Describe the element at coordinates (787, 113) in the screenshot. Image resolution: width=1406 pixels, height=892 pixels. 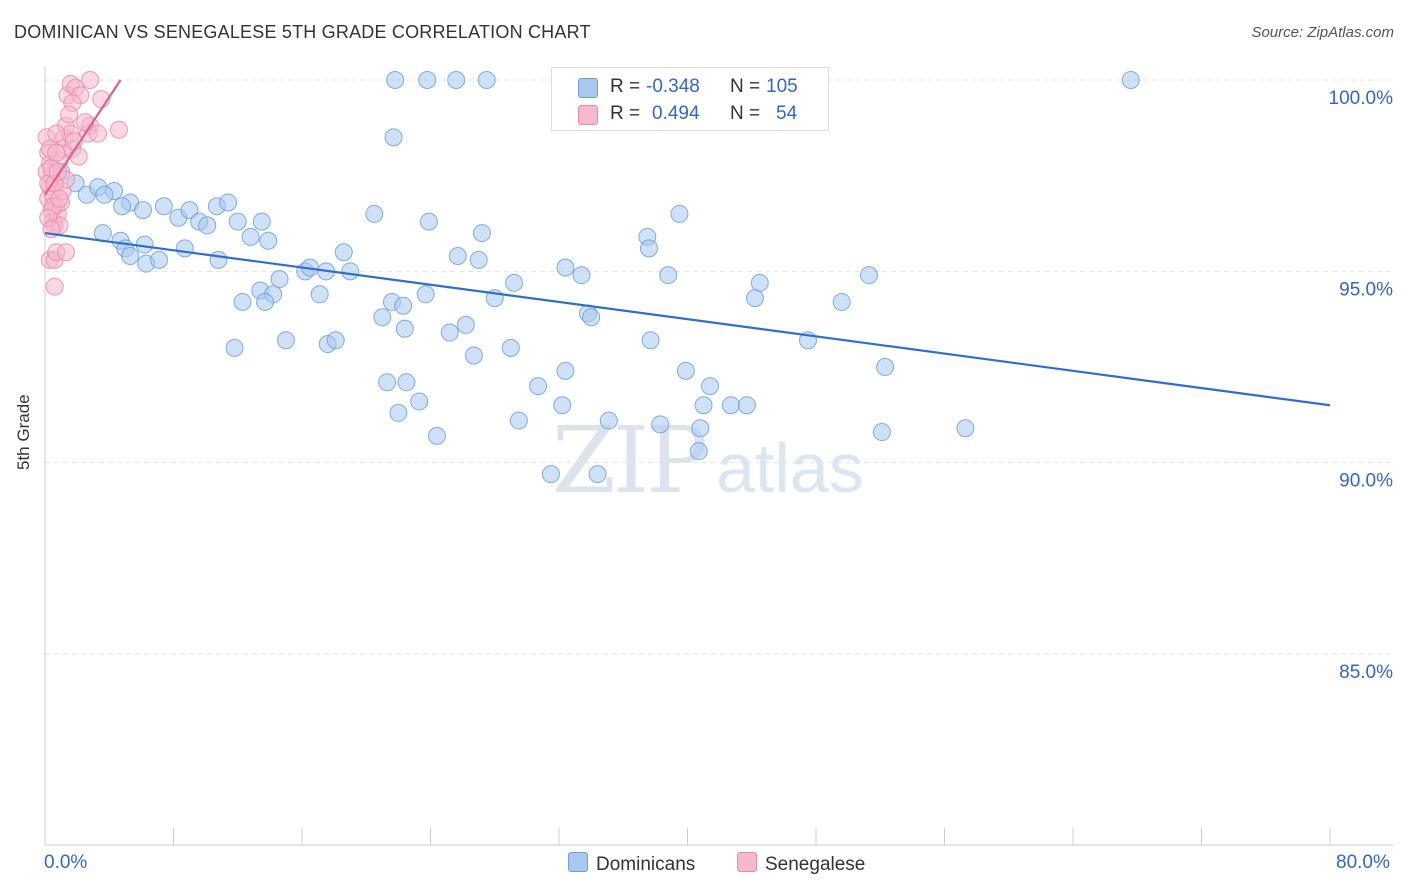
I see `legend-n-value: 54` at that location.